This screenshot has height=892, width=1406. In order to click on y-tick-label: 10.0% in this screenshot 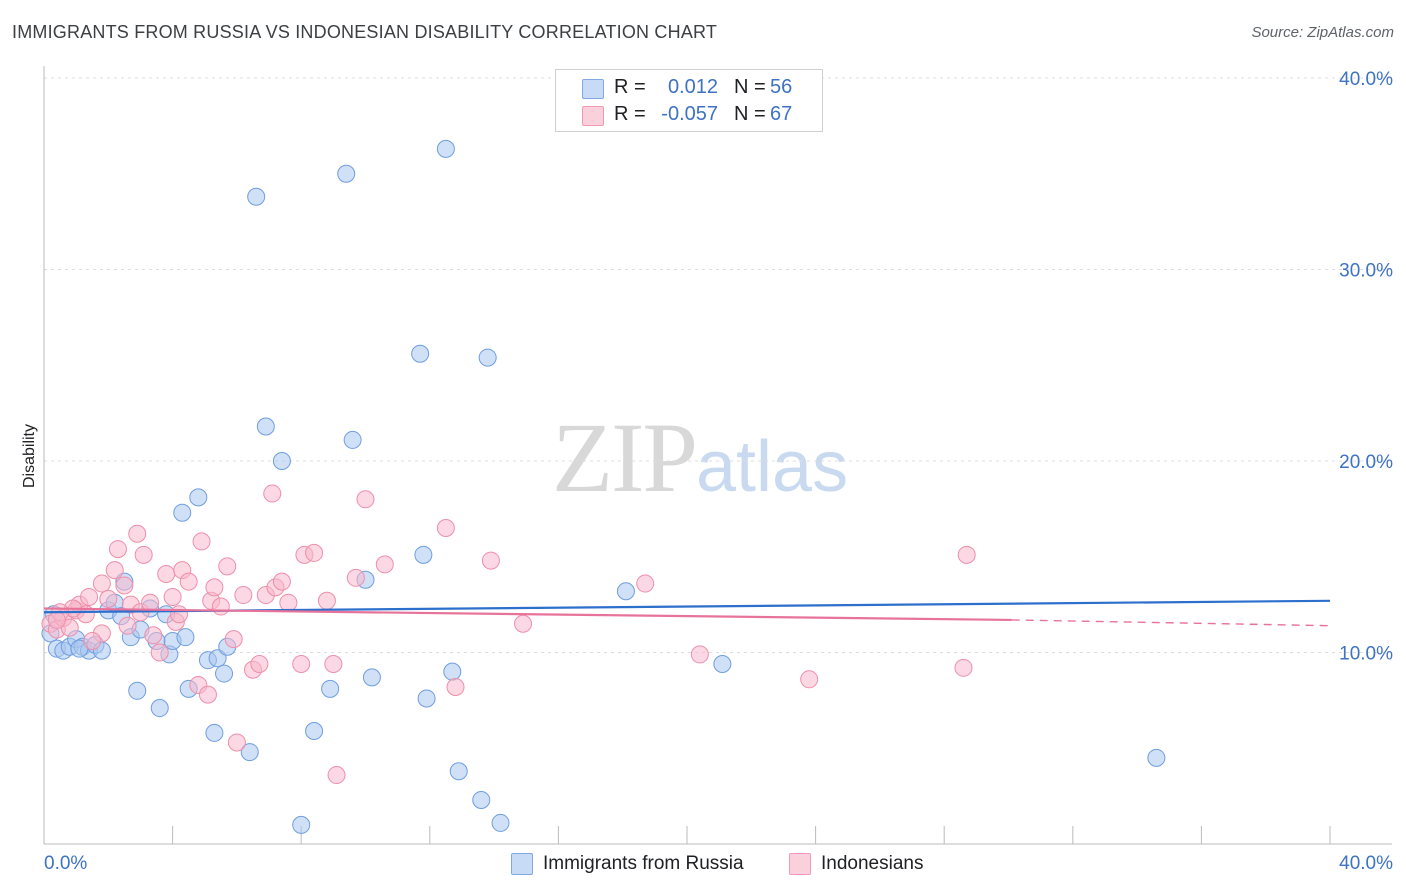, I will do `click(1366, 654)`.